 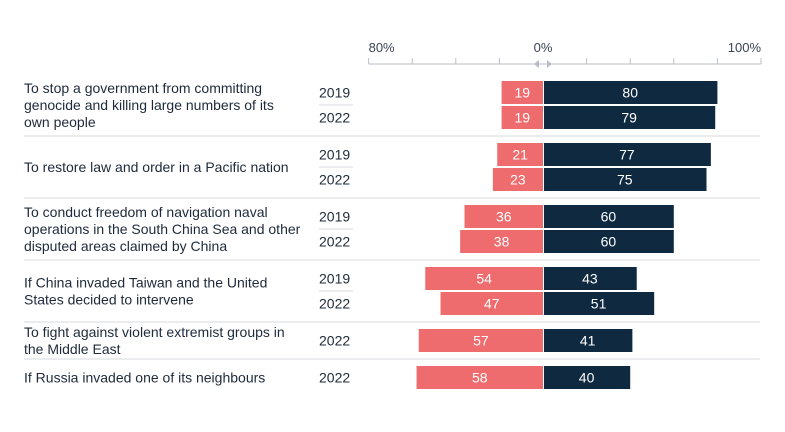 What do you see at coordinates (60, 122) in the screenshot?
I see `question-label: own people` at bounding box center [60, 122].